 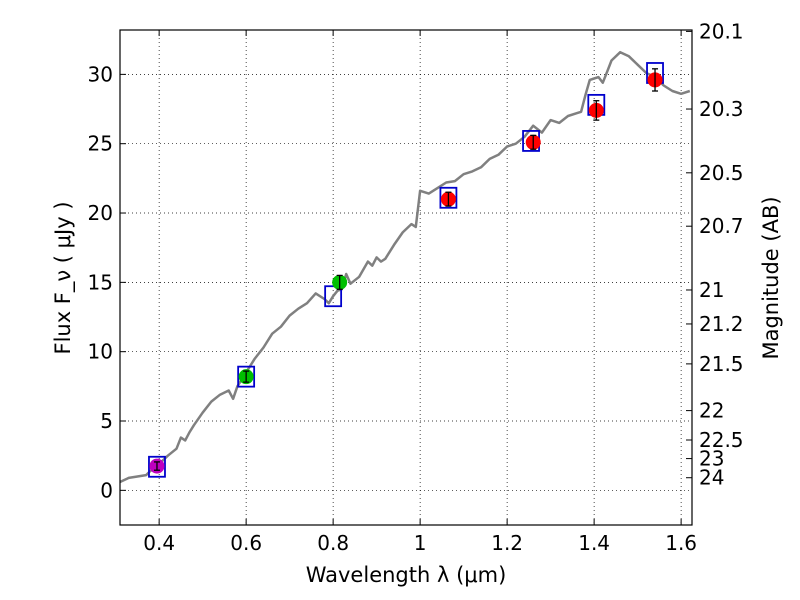 What do you see at coordinates (711, 290) in the screenshot?
I see `magnitude-tick-label: 21` at bounding box center [711, 290].